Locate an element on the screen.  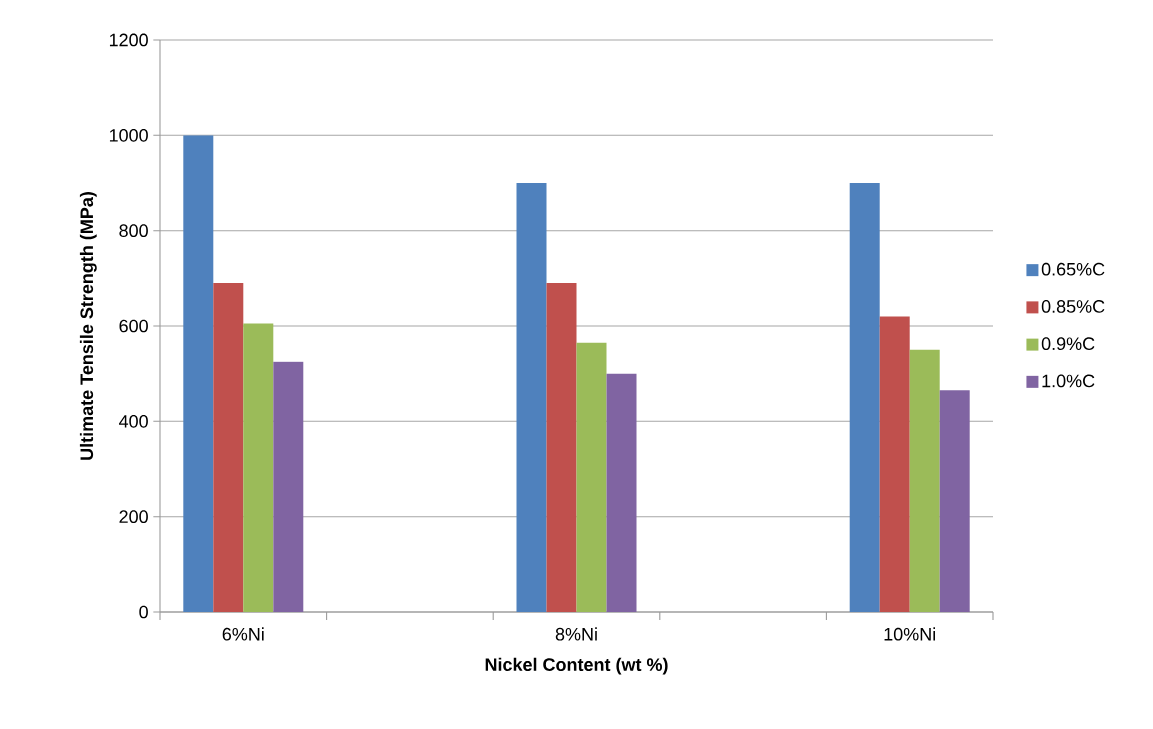
x-axis-title: Nickel Content (wt %) is located at coordinates (576, 666).